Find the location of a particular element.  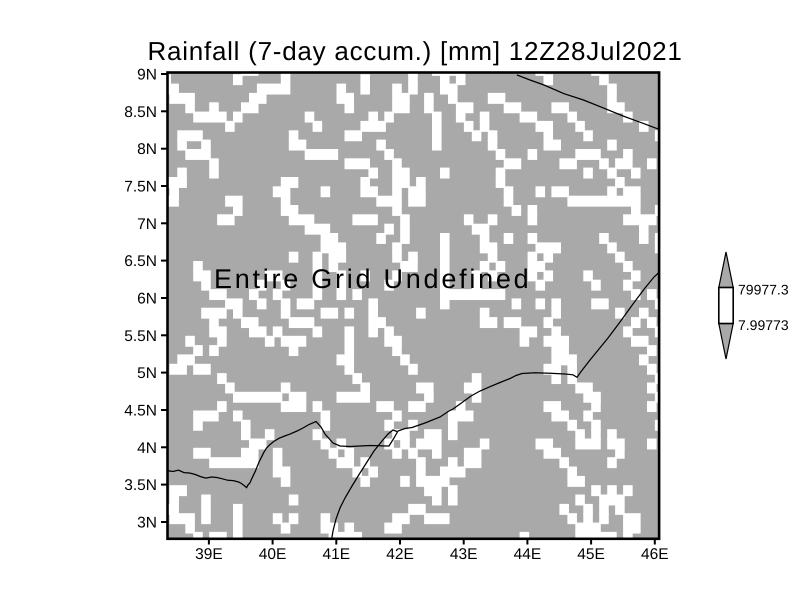

svg-text: 43E is located at coordinates (464, 554).